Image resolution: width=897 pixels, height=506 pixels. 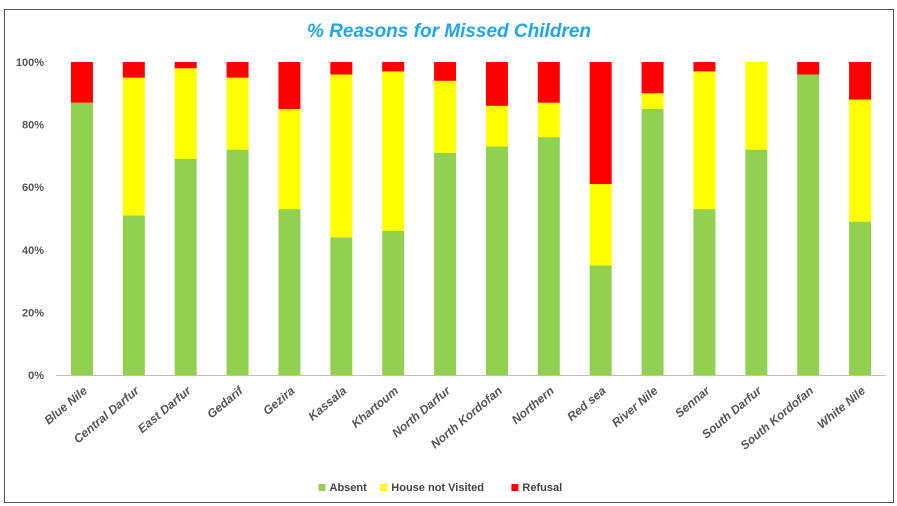 I want to click on x-tick-label: Khartoum, so click(x=375, y=406).